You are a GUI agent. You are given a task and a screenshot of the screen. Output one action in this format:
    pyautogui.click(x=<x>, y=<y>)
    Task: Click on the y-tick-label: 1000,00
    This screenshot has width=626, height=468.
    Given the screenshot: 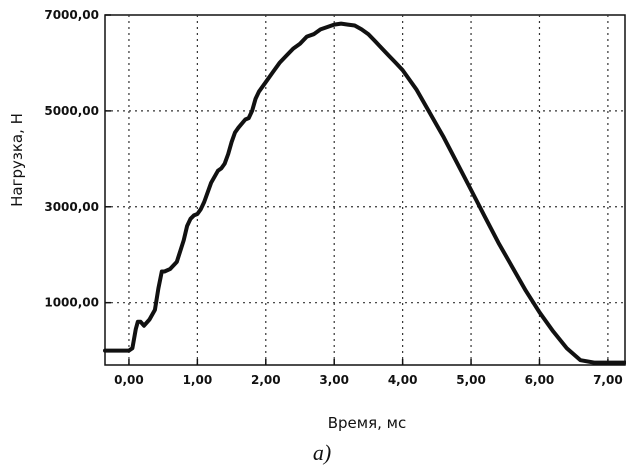 What is the action you would take?
    pyautogui.click(x=71, y=303)
    